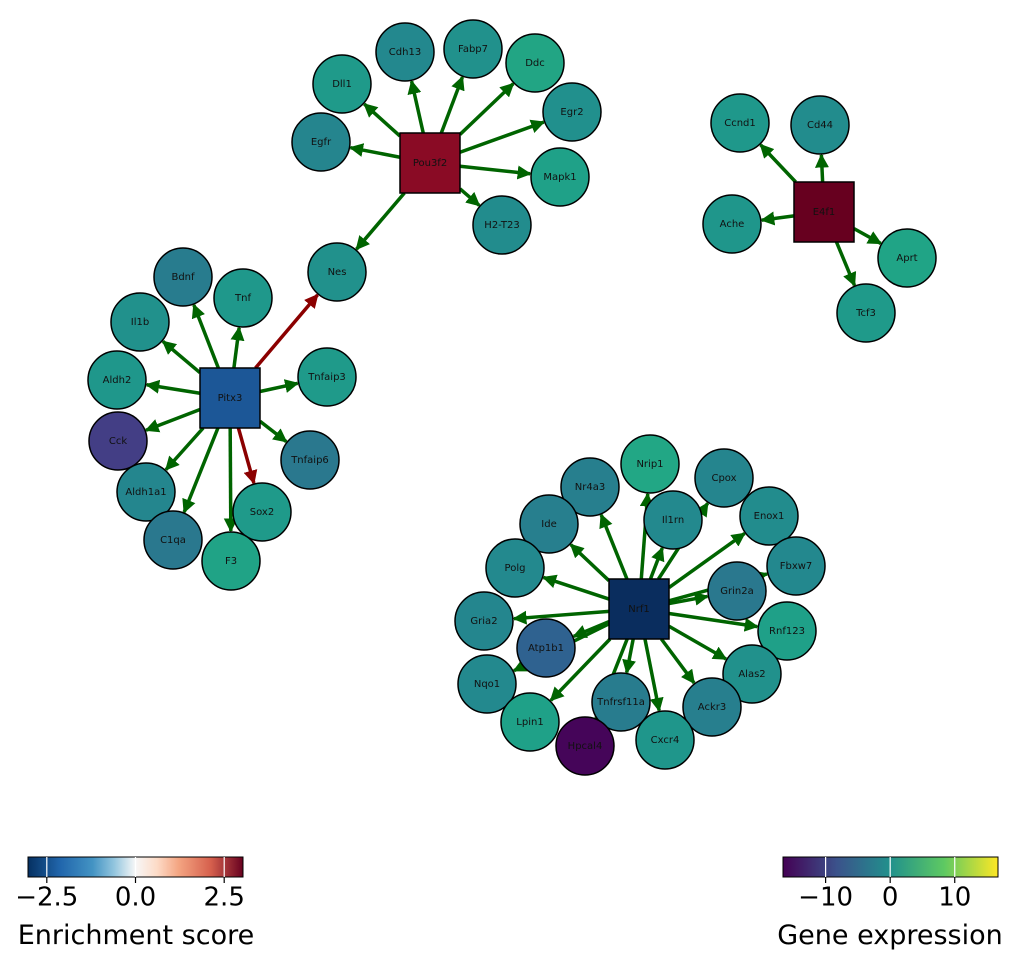 This screenshot has height=966, width=1011. I want to click on node-label: Cxcr4, so click(665, 740).